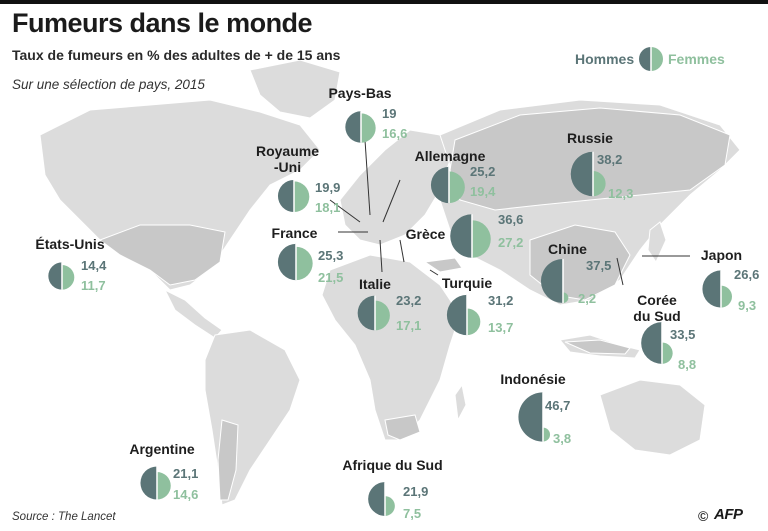  I want to click on afp-logo: AFP, so click(728, 514).